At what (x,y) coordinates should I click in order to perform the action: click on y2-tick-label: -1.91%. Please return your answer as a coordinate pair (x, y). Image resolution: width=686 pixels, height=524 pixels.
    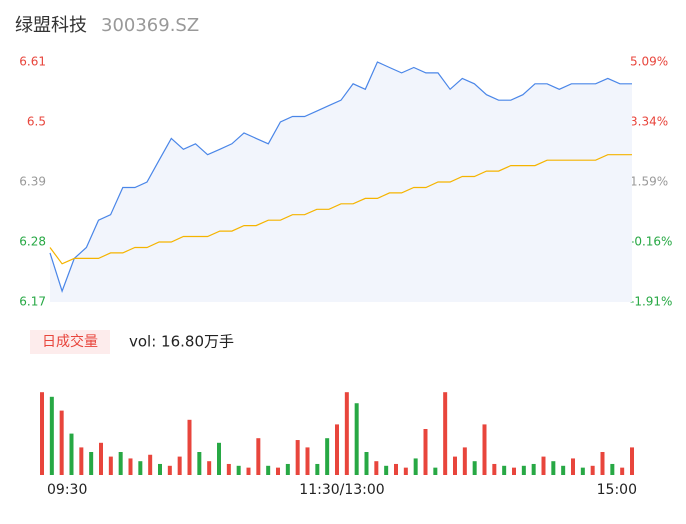
    Looking at the image, I should click on (651, 302).